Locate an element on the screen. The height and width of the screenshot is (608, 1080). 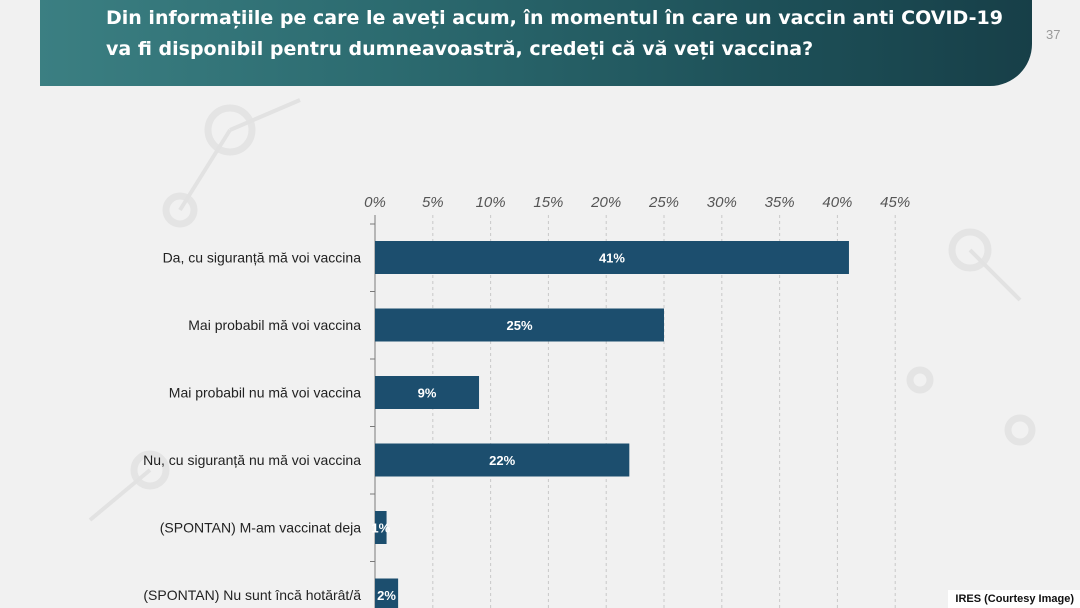
bar-value-label: 25% is located at coordinates (519, 325).